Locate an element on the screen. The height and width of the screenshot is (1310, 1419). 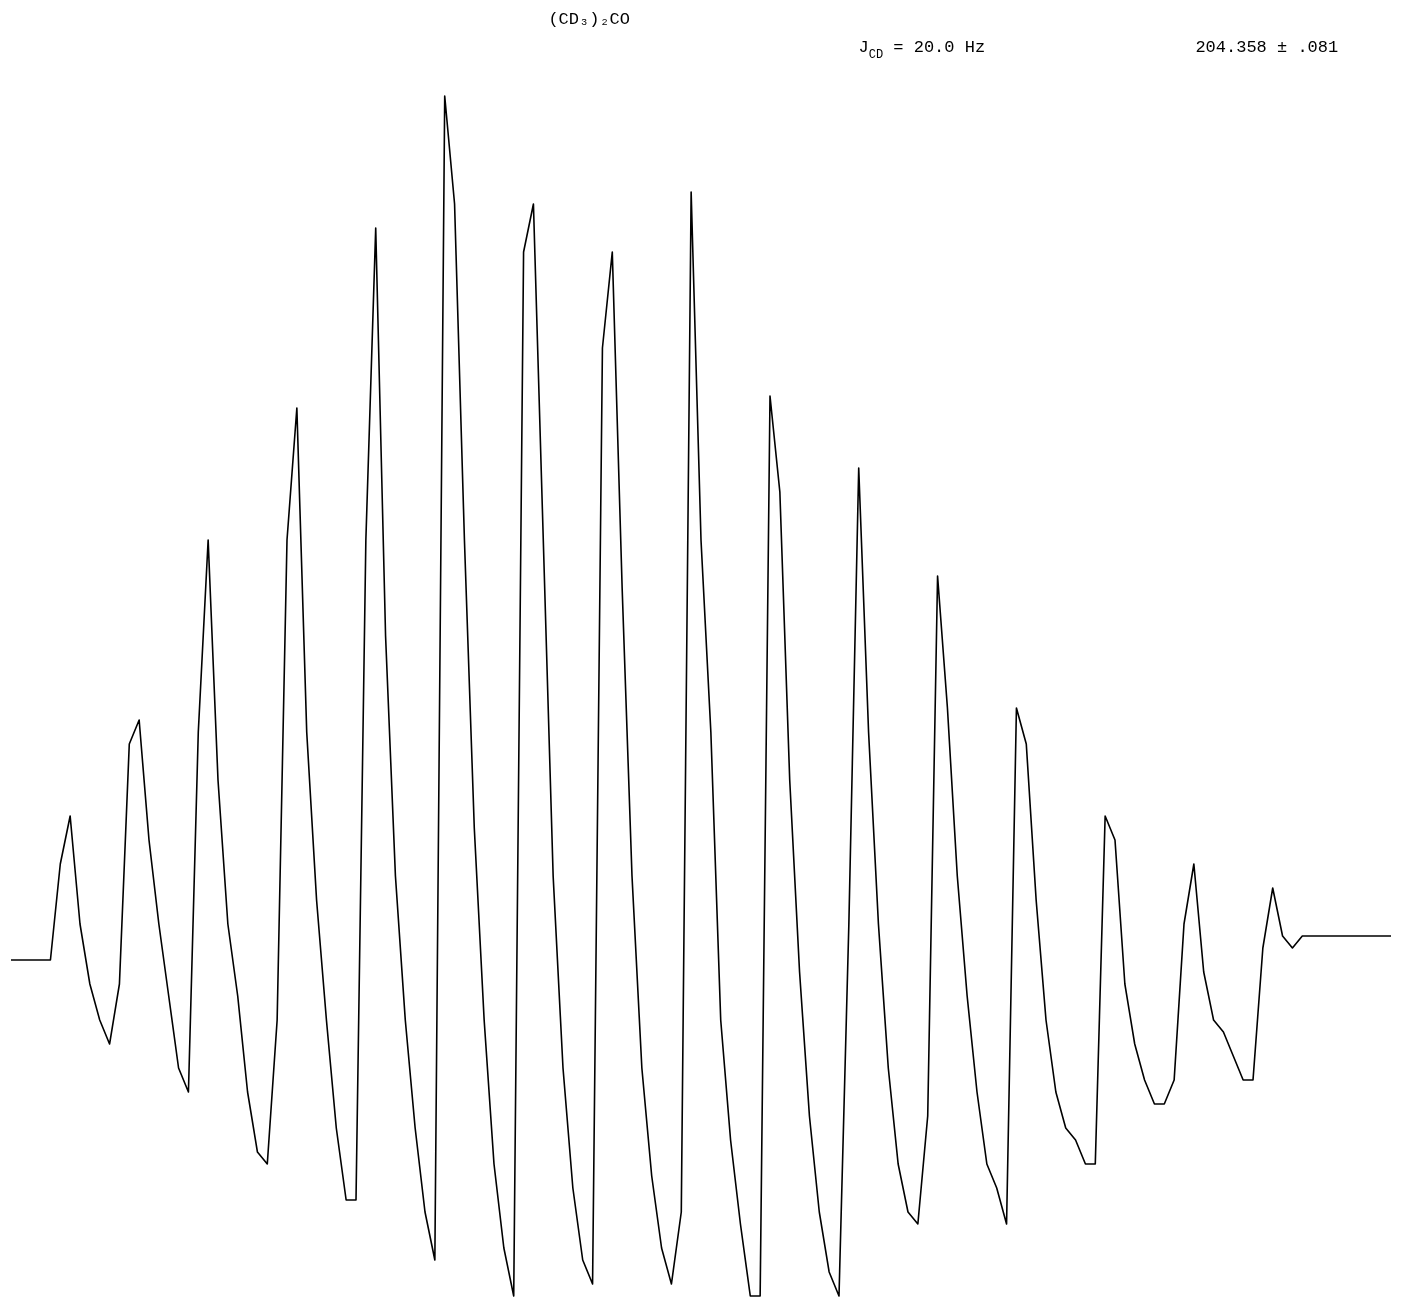
chart-title: (CD₃)₂CO is located at coordinates (589, 19).